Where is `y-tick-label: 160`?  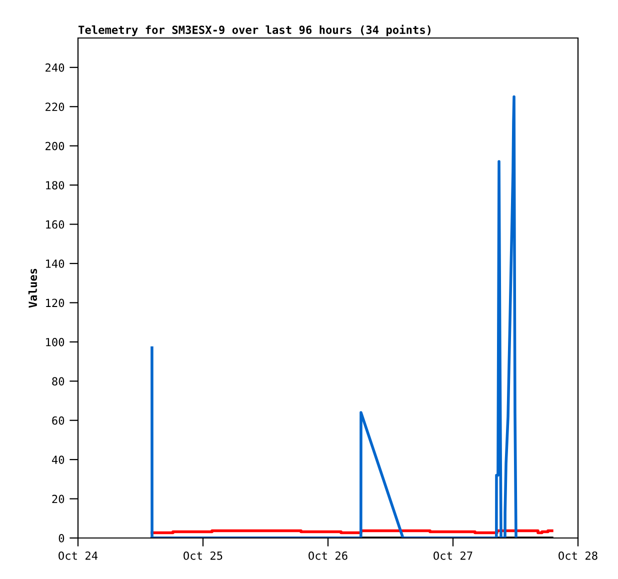 y-tick-label: 160 is located at coordinates (55, 224).